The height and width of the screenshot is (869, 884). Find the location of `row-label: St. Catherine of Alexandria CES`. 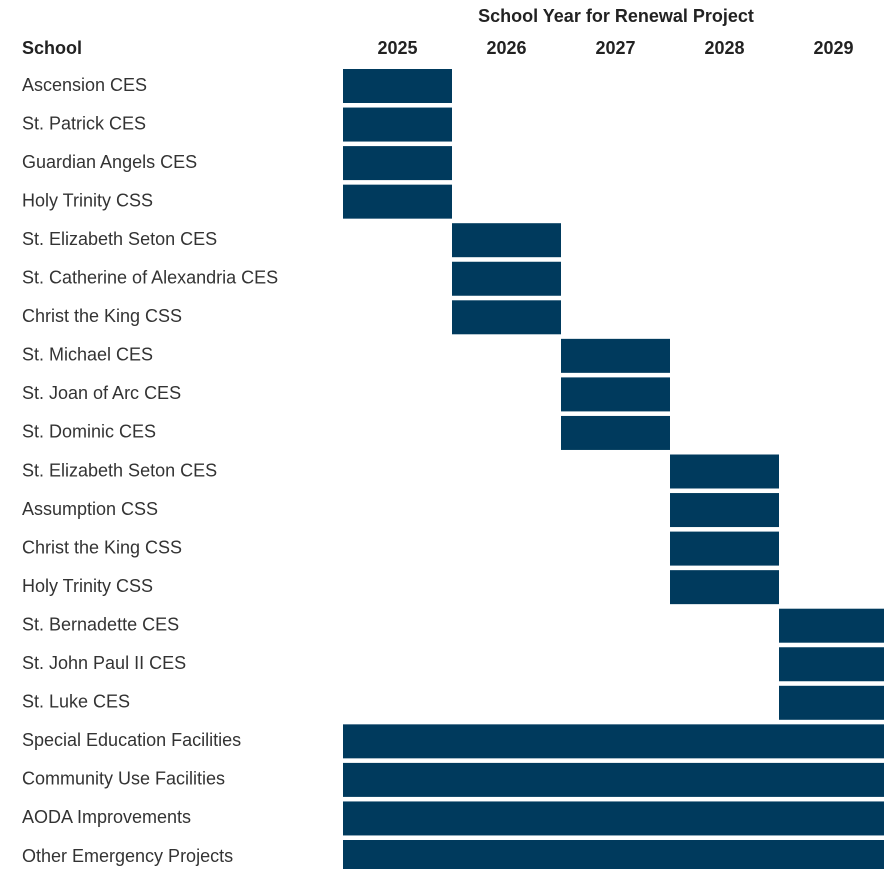

row-label: St. Catherine of Alexandria CES is located at coordinates (150, 278).